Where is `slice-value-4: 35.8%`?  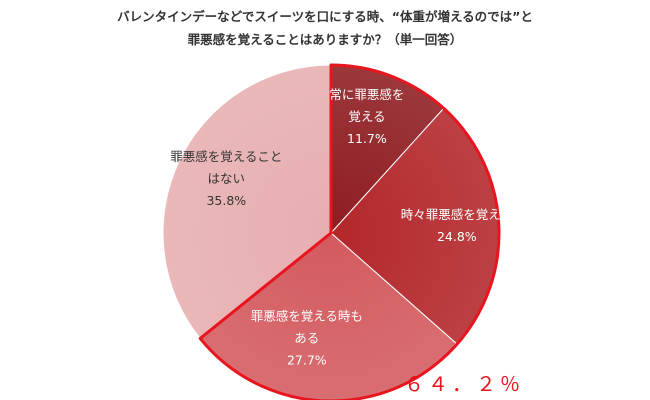 slice-value-4: 35.8% is located at coordinates (226, 200).